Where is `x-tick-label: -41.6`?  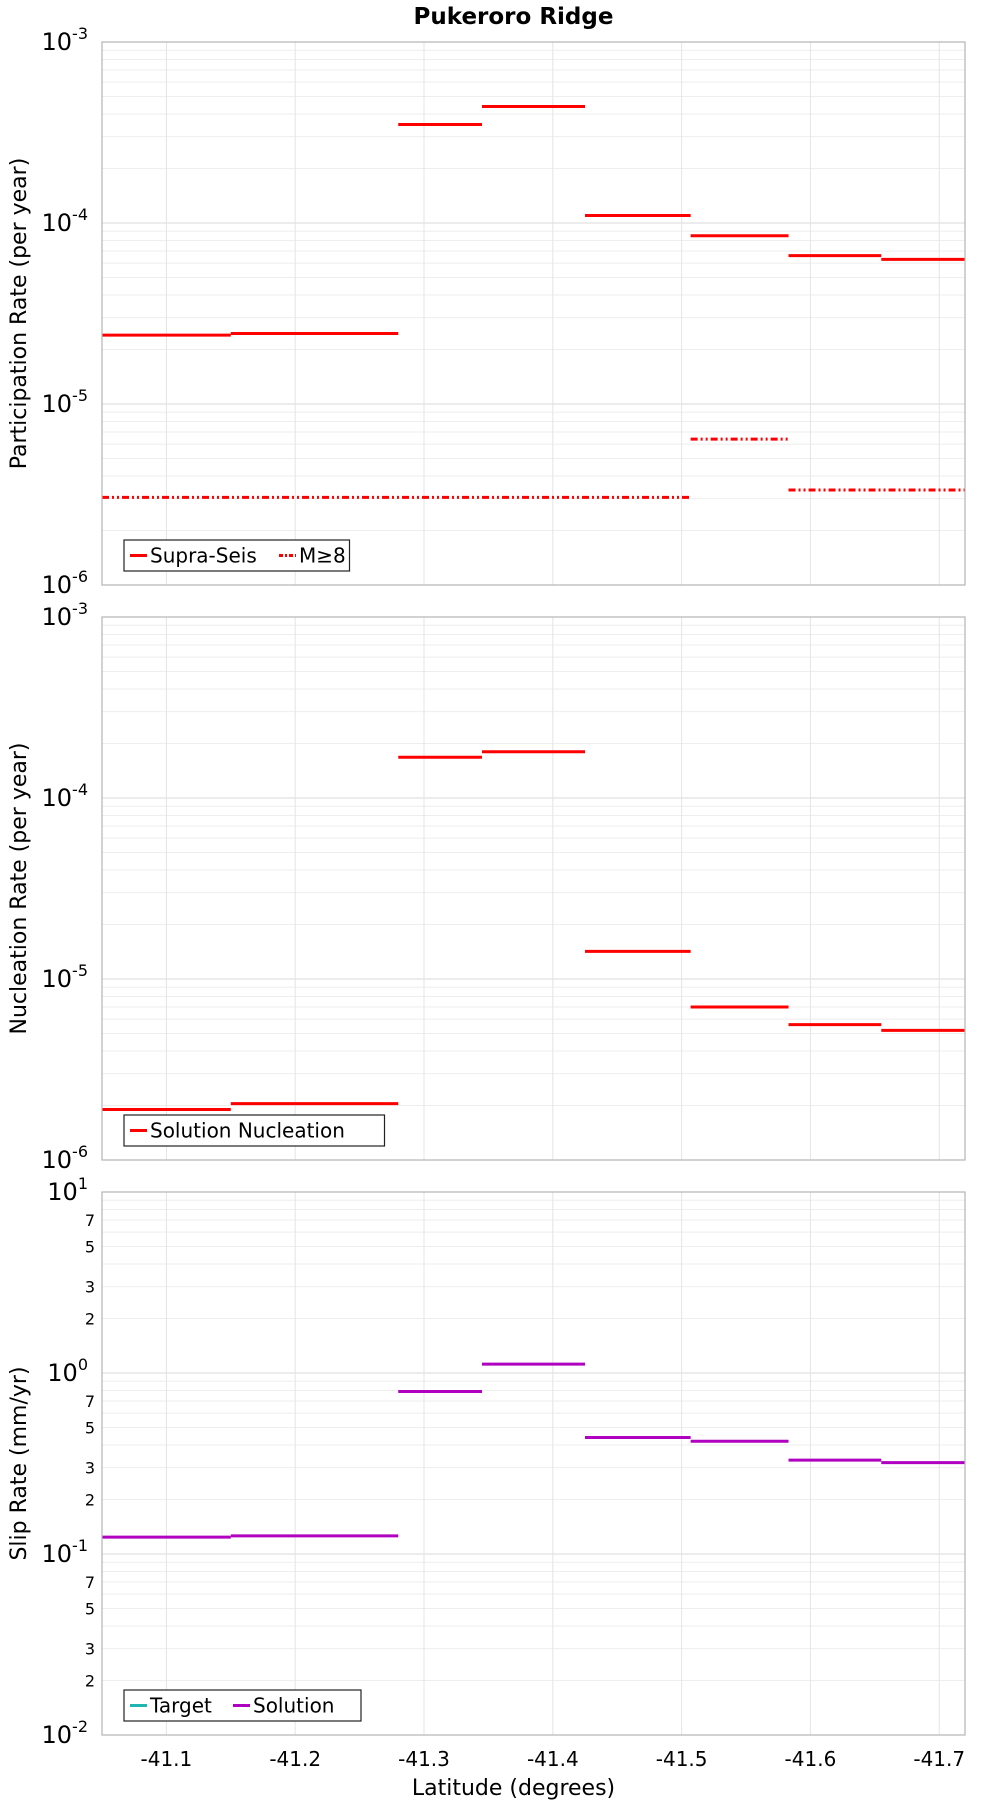 x-tick-label: -41.6 is located at coordinates (811, 1759).